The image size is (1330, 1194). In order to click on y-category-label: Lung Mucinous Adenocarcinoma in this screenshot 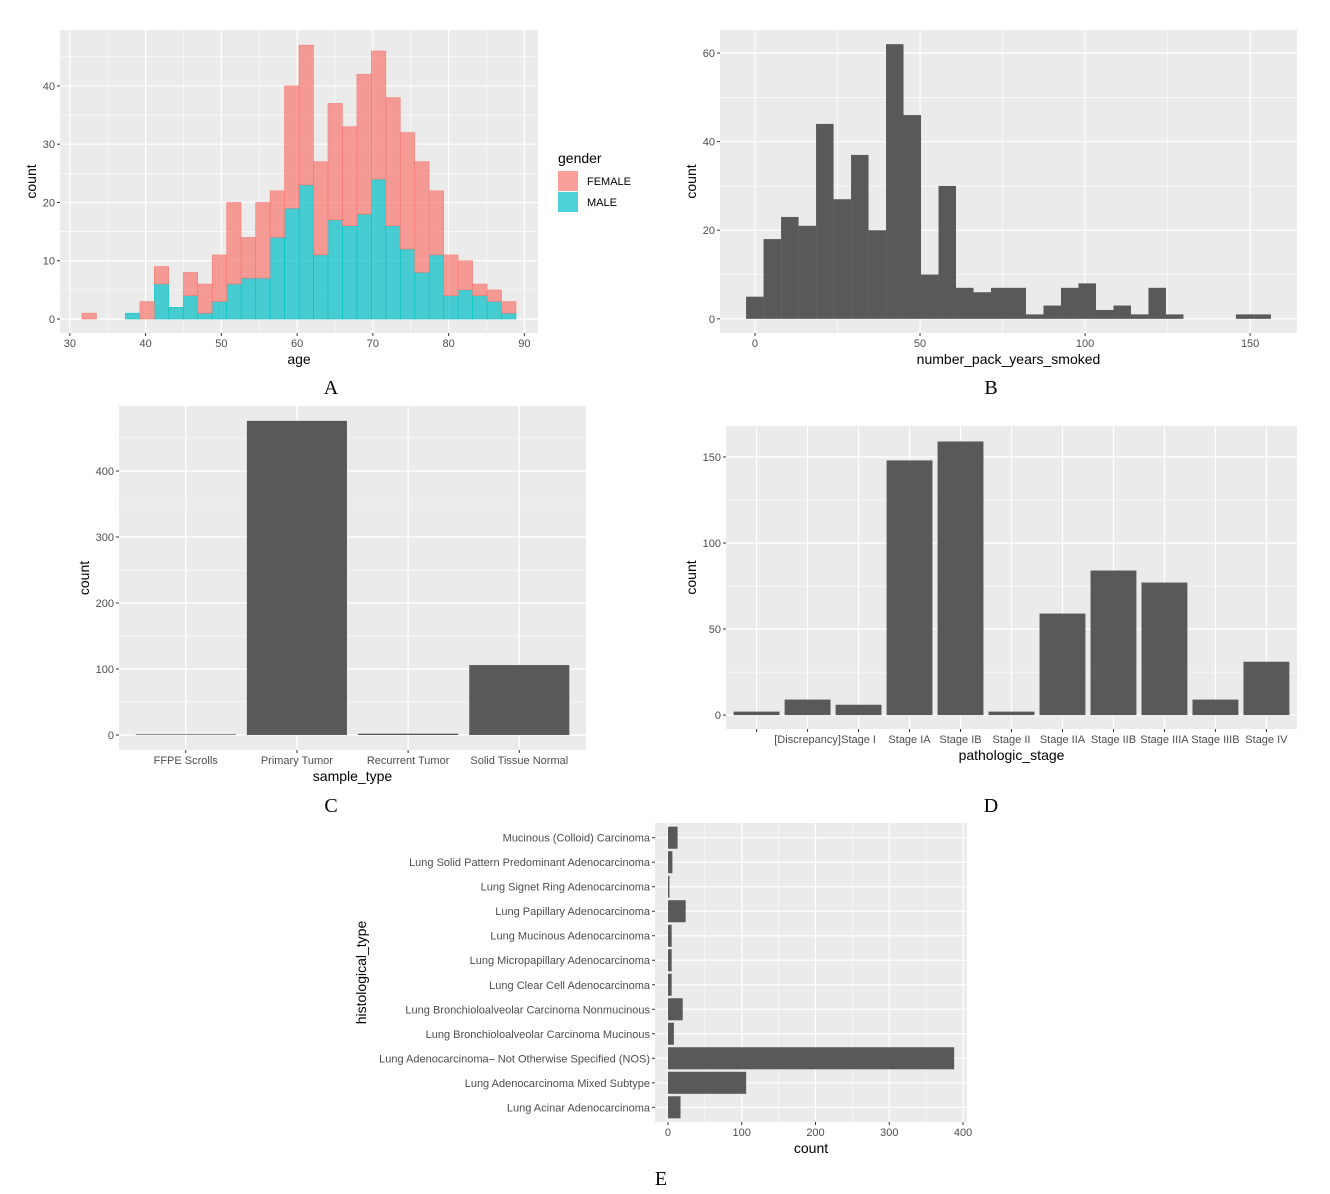, I will do `click(570, 937)`.